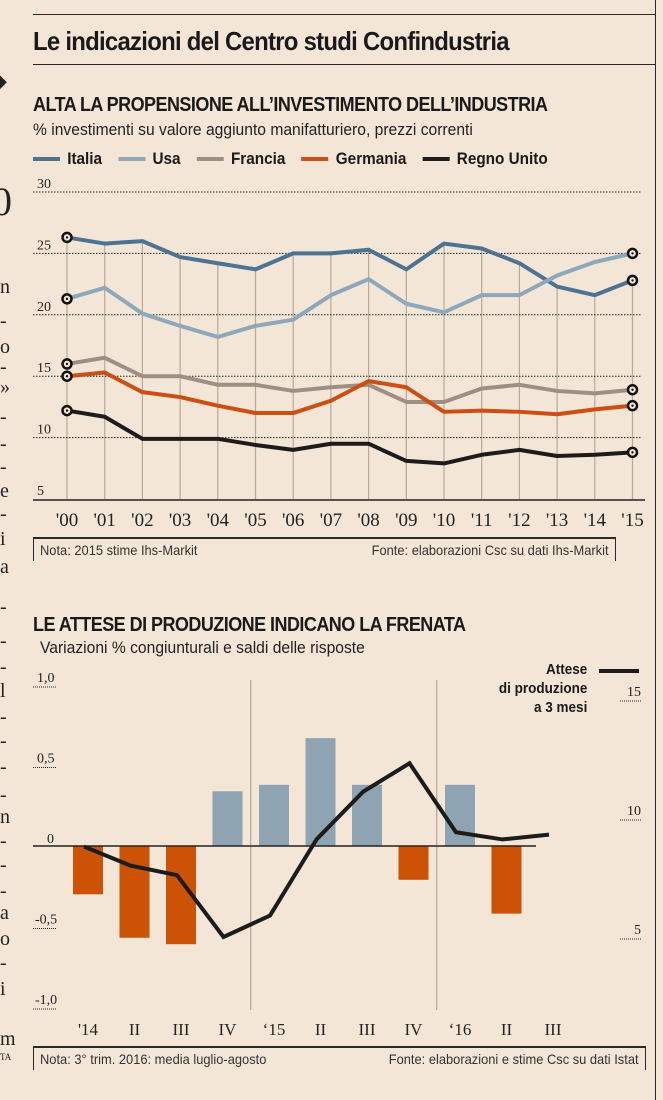 Image resolution: width=663 pixels, height=1100 pixels. I want to click on legend-line-3: a 3 mesi, so click(560, 707).